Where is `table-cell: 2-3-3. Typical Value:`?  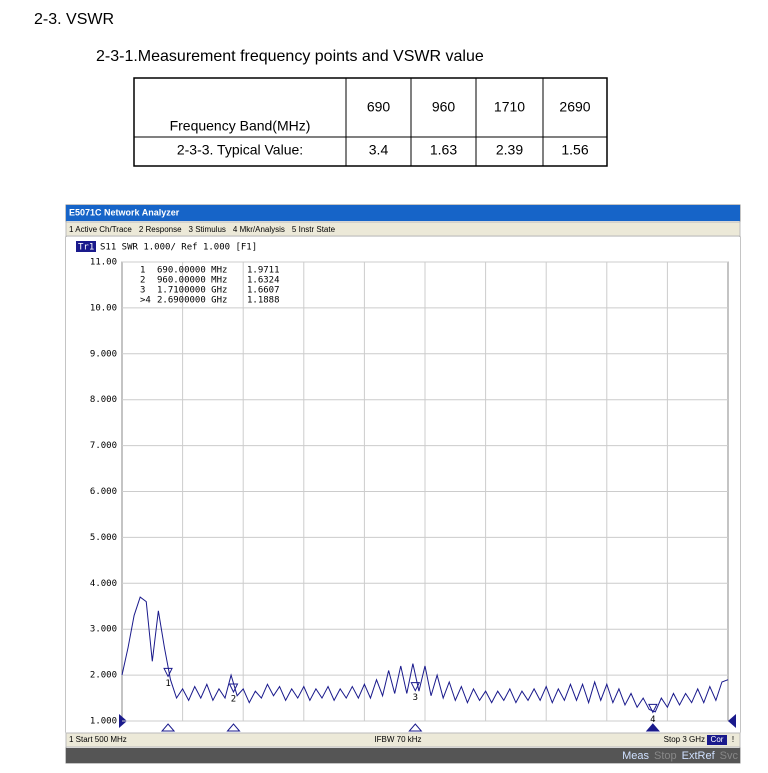
table-cell: 2-3-3. Typical Value: is located at coordinates (240, 150).